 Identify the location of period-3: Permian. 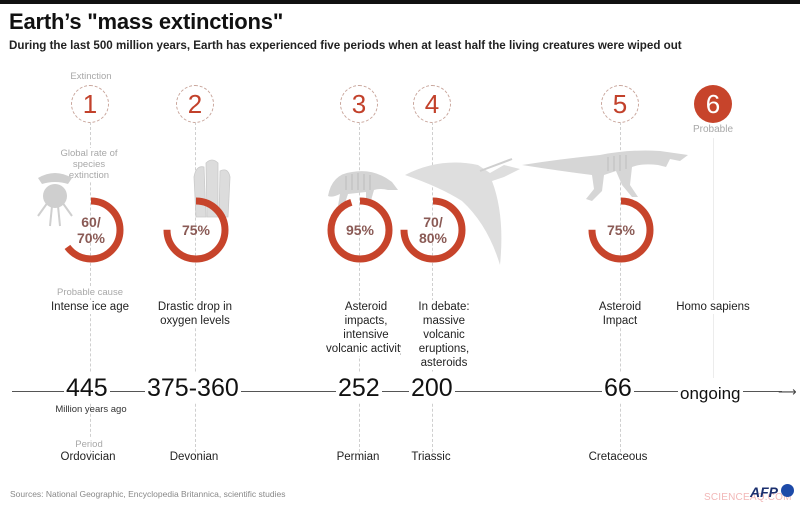
(358, 457).